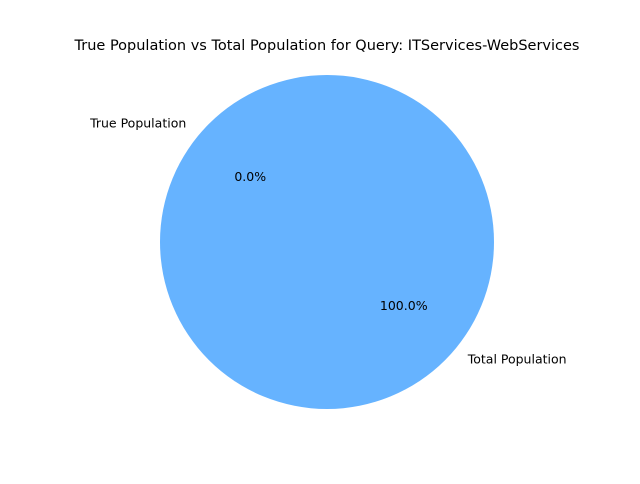 Image resolution: width=640 pixels, height=484 pixels. What do you see at coordinates (517, 359) in the screenshot?
I see `slice-label-total-population: Total Population` at bounding box center [517, 359].